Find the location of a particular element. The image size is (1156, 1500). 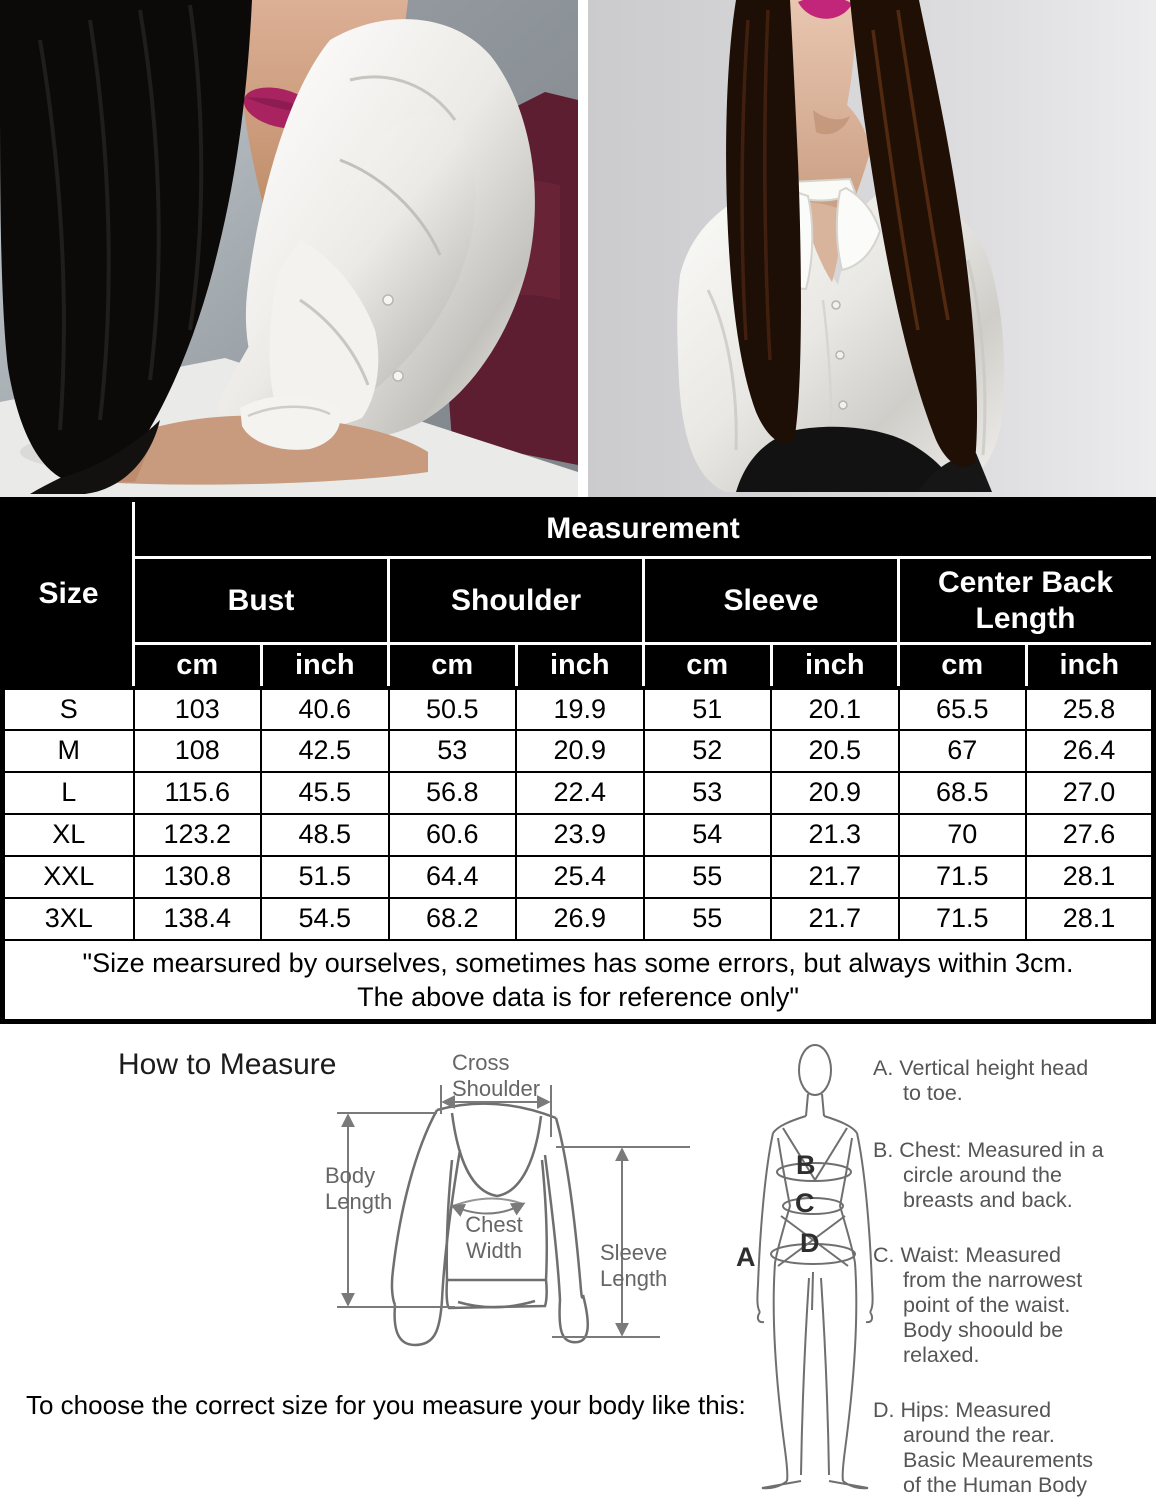

measure-arrows is located at coordinates (513, 1211).